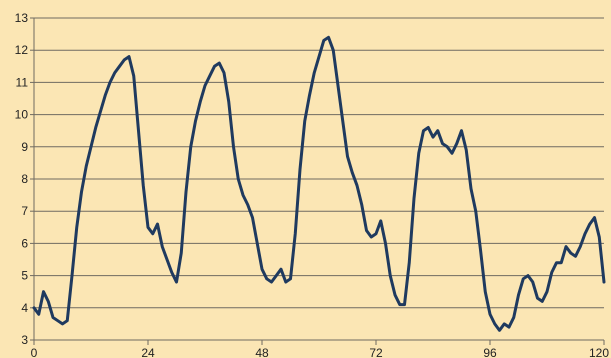 This screenshot has height=358, width=611. I want to click on y-tick-label: 11, so click(22, 82).